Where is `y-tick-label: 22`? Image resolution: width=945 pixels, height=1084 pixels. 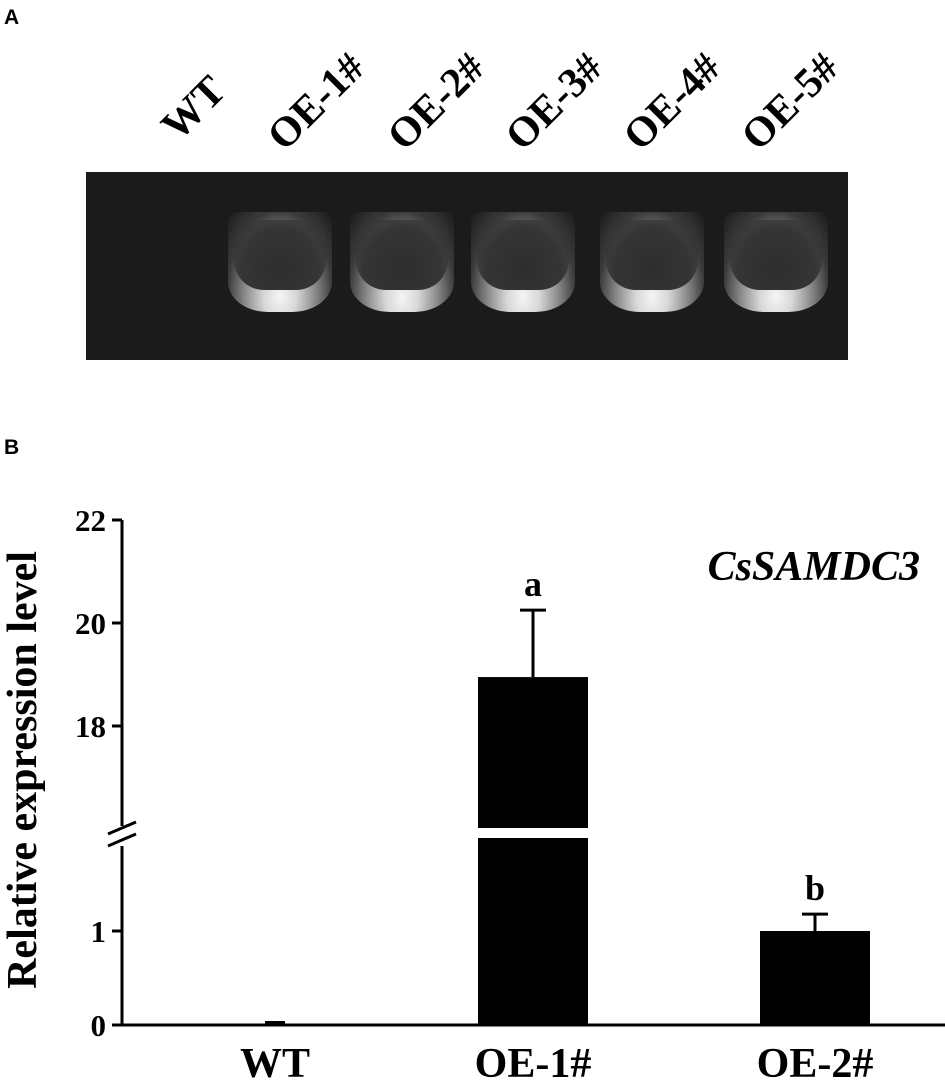
y-tick-label: 22 is located at coordinates (90, 520).